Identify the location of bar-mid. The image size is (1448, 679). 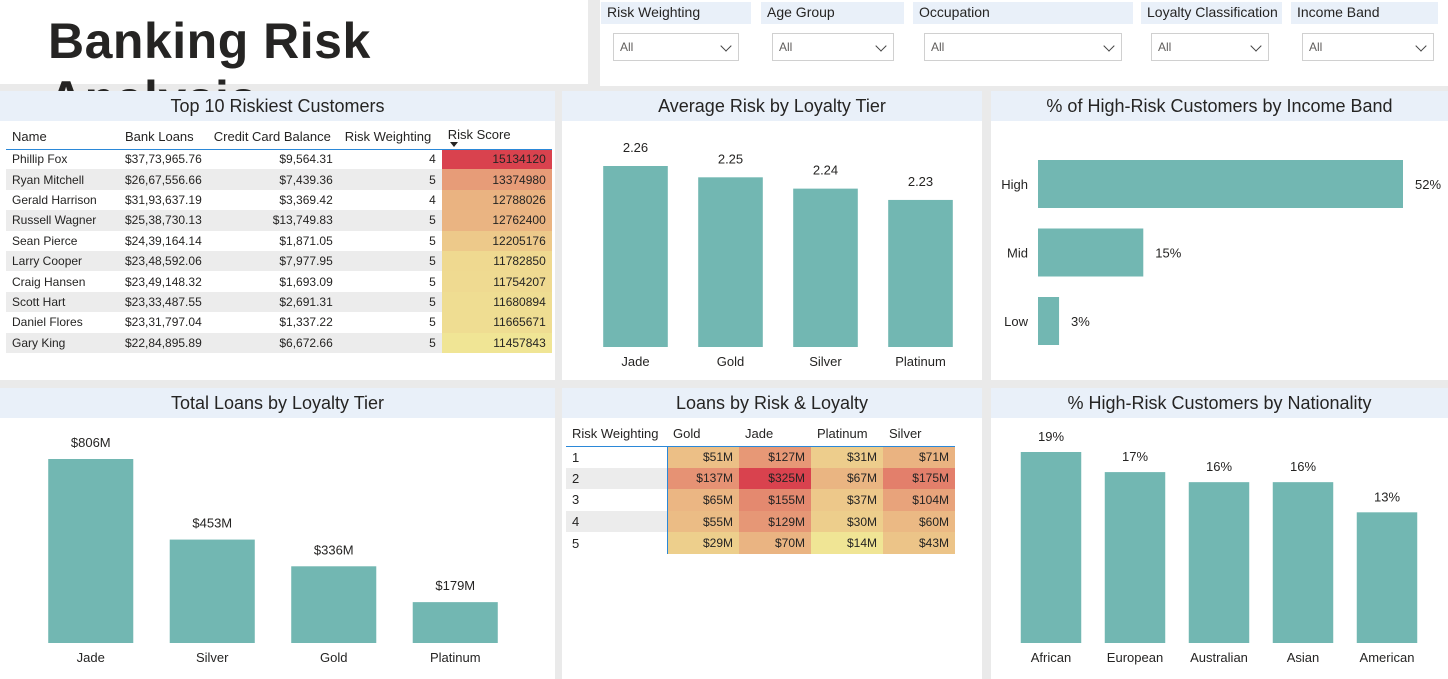
(1091, 252).